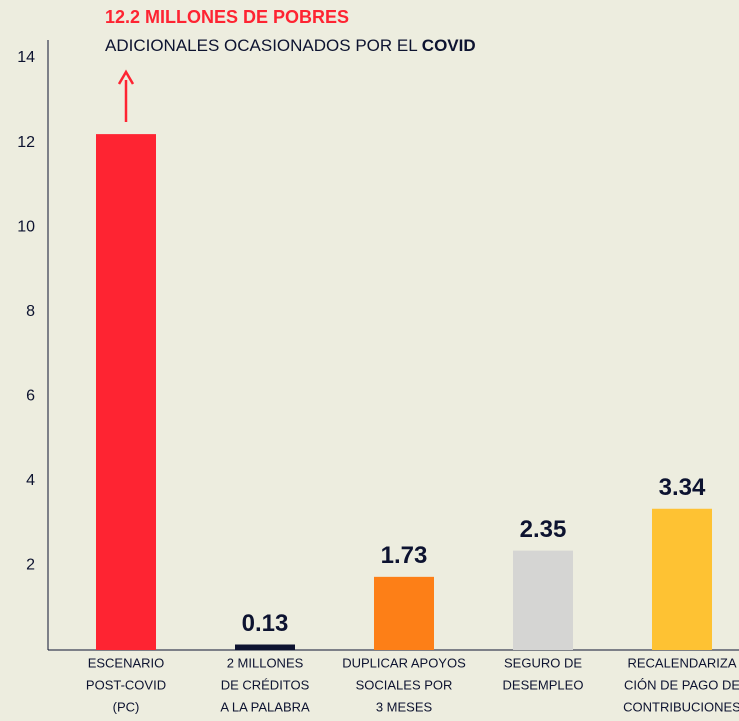 This screenshot has width=739, height=721. Describe the element at coordinates (681, 684) in the screenshot. I see `x-tick-label: CIÓN DE PAGO DE` at that location.